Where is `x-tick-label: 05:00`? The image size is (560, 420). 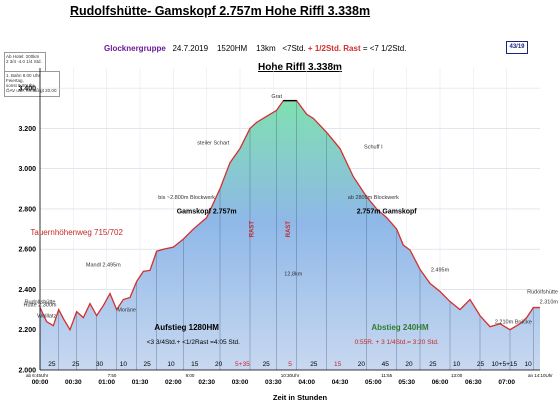
x-tick-label: 05:00 is located at coordinates (373, 382).